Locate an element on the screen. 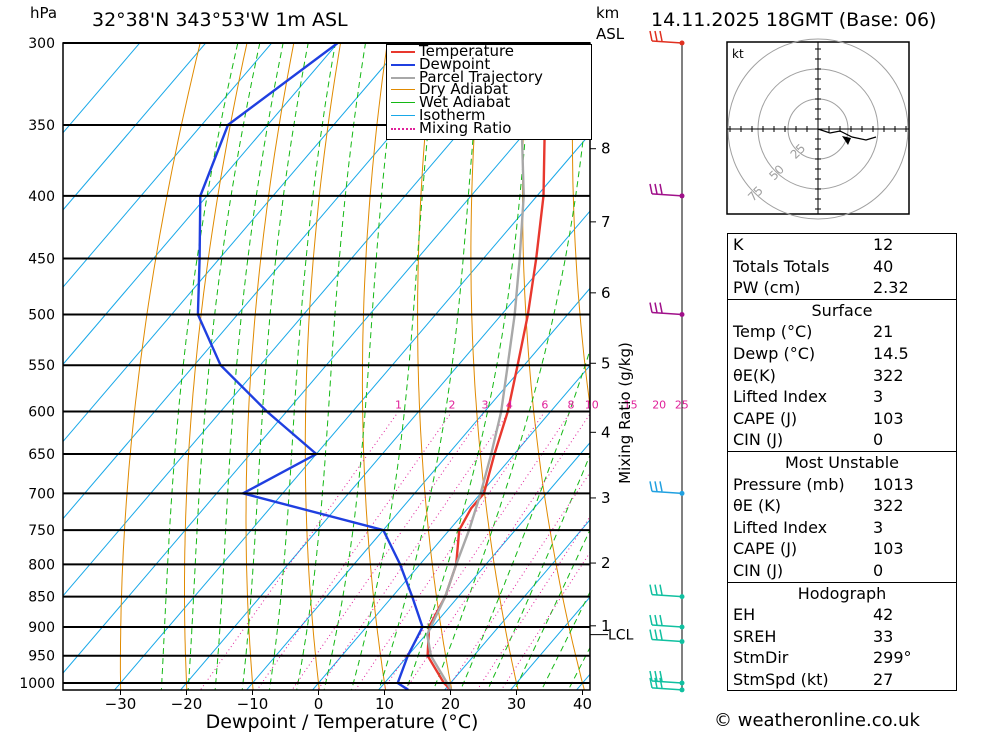  parcel-series-line is located at coordinates (475, 366).